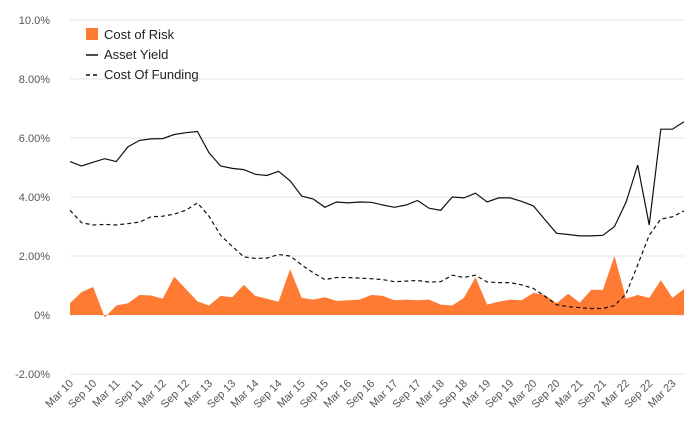  I want to click on legend: Cost of Risk Asset Yield Cost Of Funding, so click(142, 54).